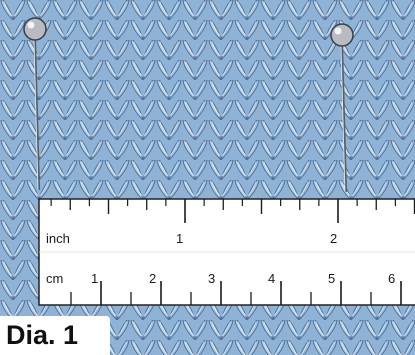 Image resolution: width=415 pixels, height=355 pixels. I want to click on caption-background, so click(55, 335).